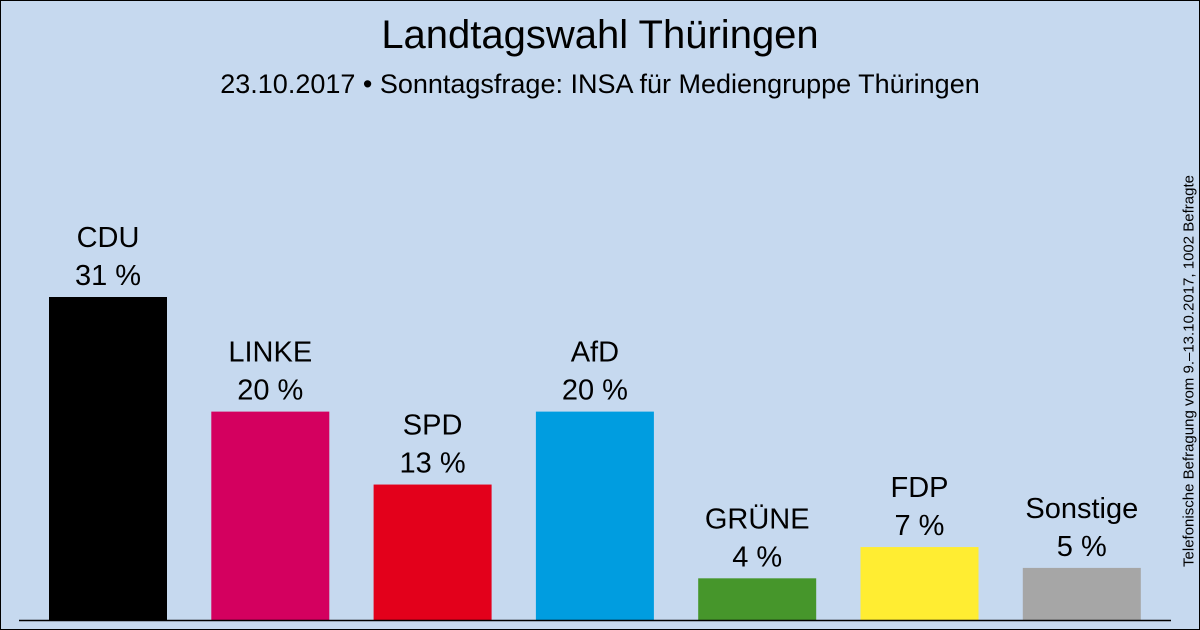 Image resolution: width=1200 pixels, height=630 pixels. I want to click on bar-label-afd: AfD, so click(595, 353).